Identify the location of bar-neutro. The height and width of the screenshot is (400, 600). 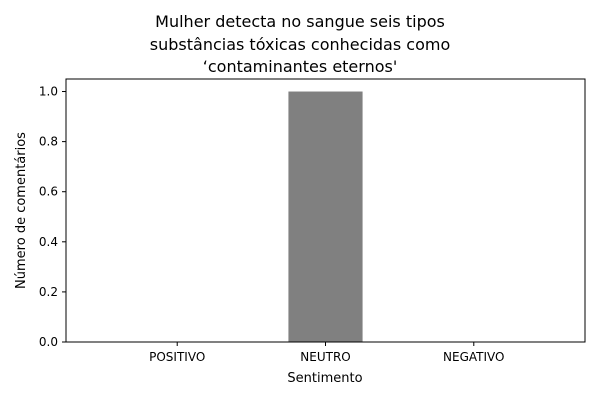
(325, 217).